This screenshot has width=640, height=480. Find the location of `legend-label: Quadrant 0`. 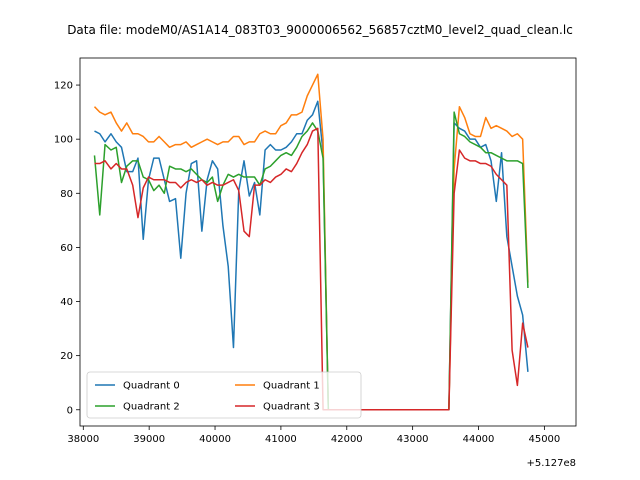

legend-label: Quadrant 0 is located at coordinates (151, 386).